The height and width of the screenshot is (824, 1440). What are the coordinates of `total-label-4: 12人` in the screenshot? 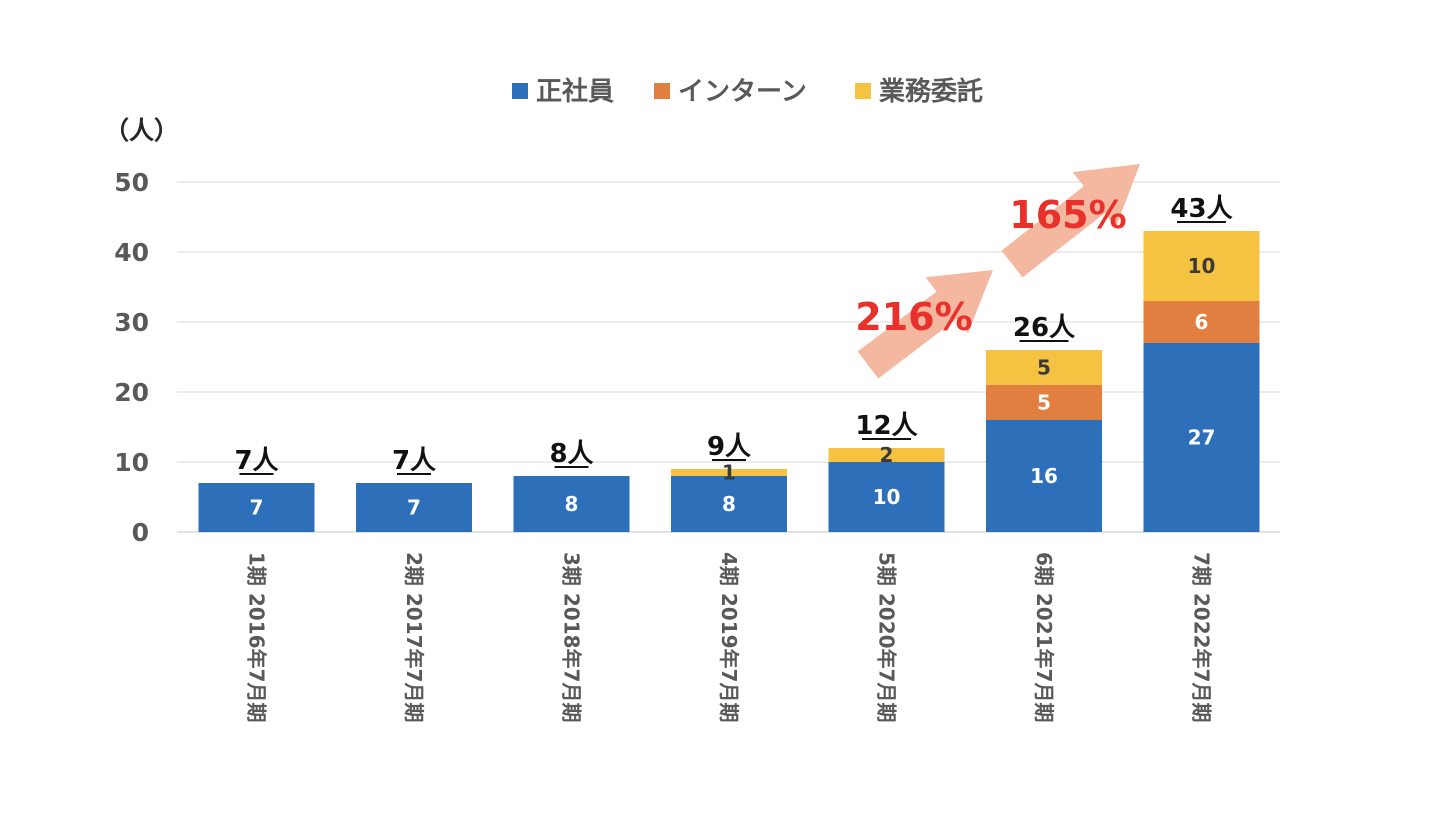 It's located at (886, 426).